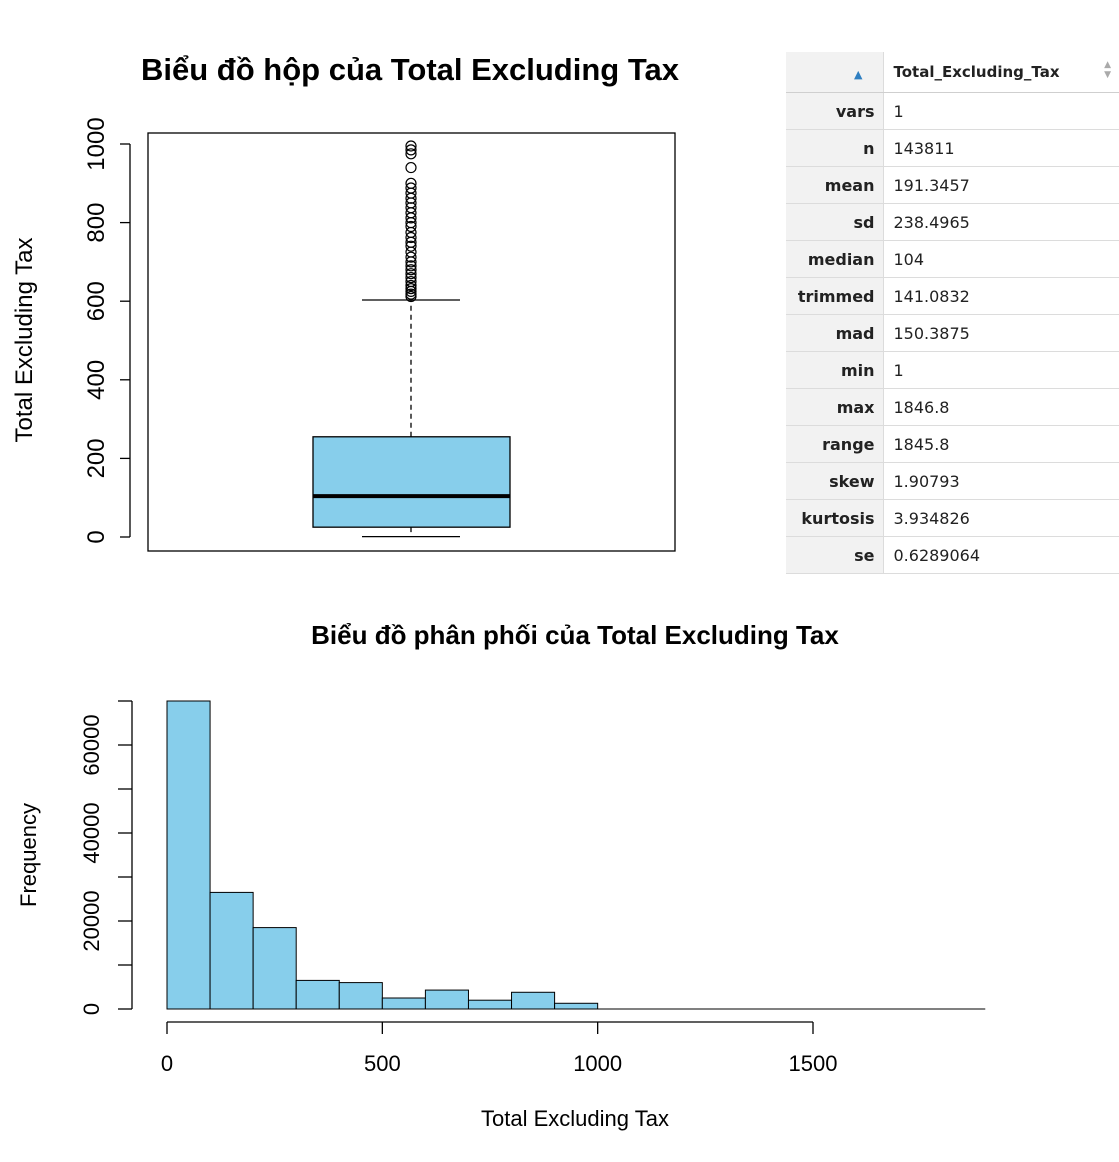 The width and height of the screenshot is (1119, 1162). I want to click on stat-name: mean, so click(835, 185).